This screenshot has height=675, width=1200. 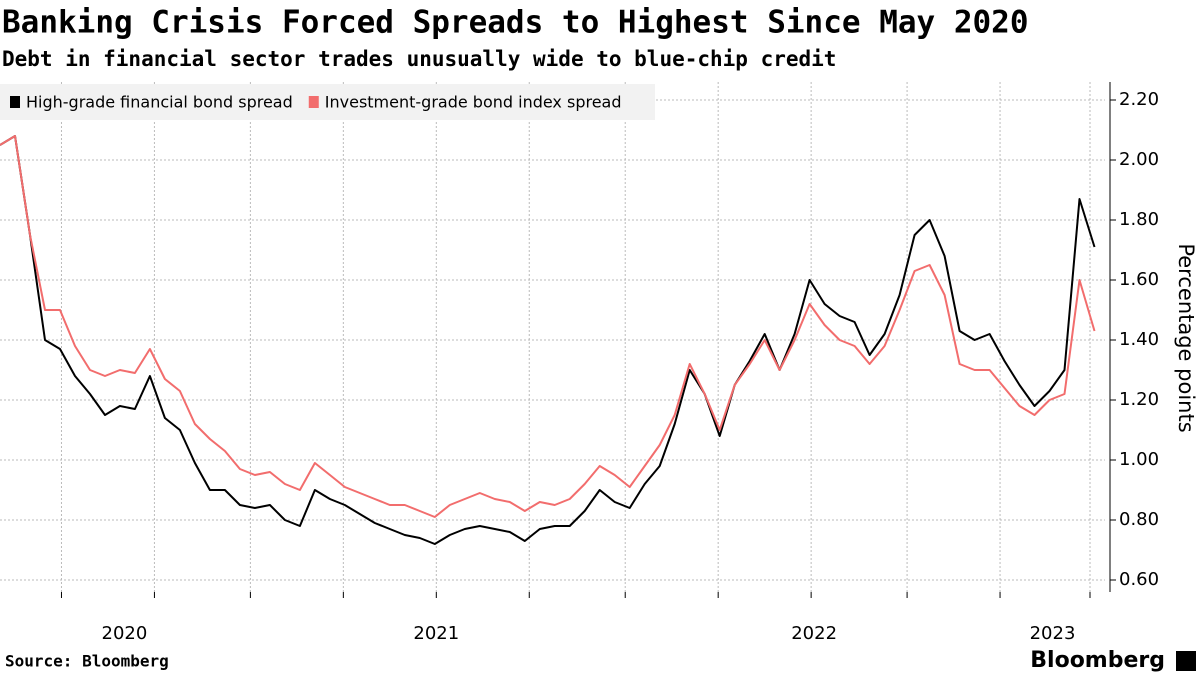 I want to click on brand-icon, so click(x=1186, y=661).